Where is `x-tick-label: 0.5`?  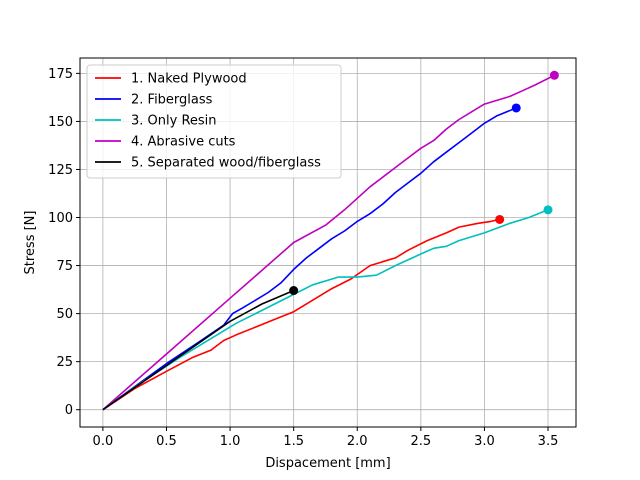
x-tick-label: 0.5 is located at coordinates (166, 441).